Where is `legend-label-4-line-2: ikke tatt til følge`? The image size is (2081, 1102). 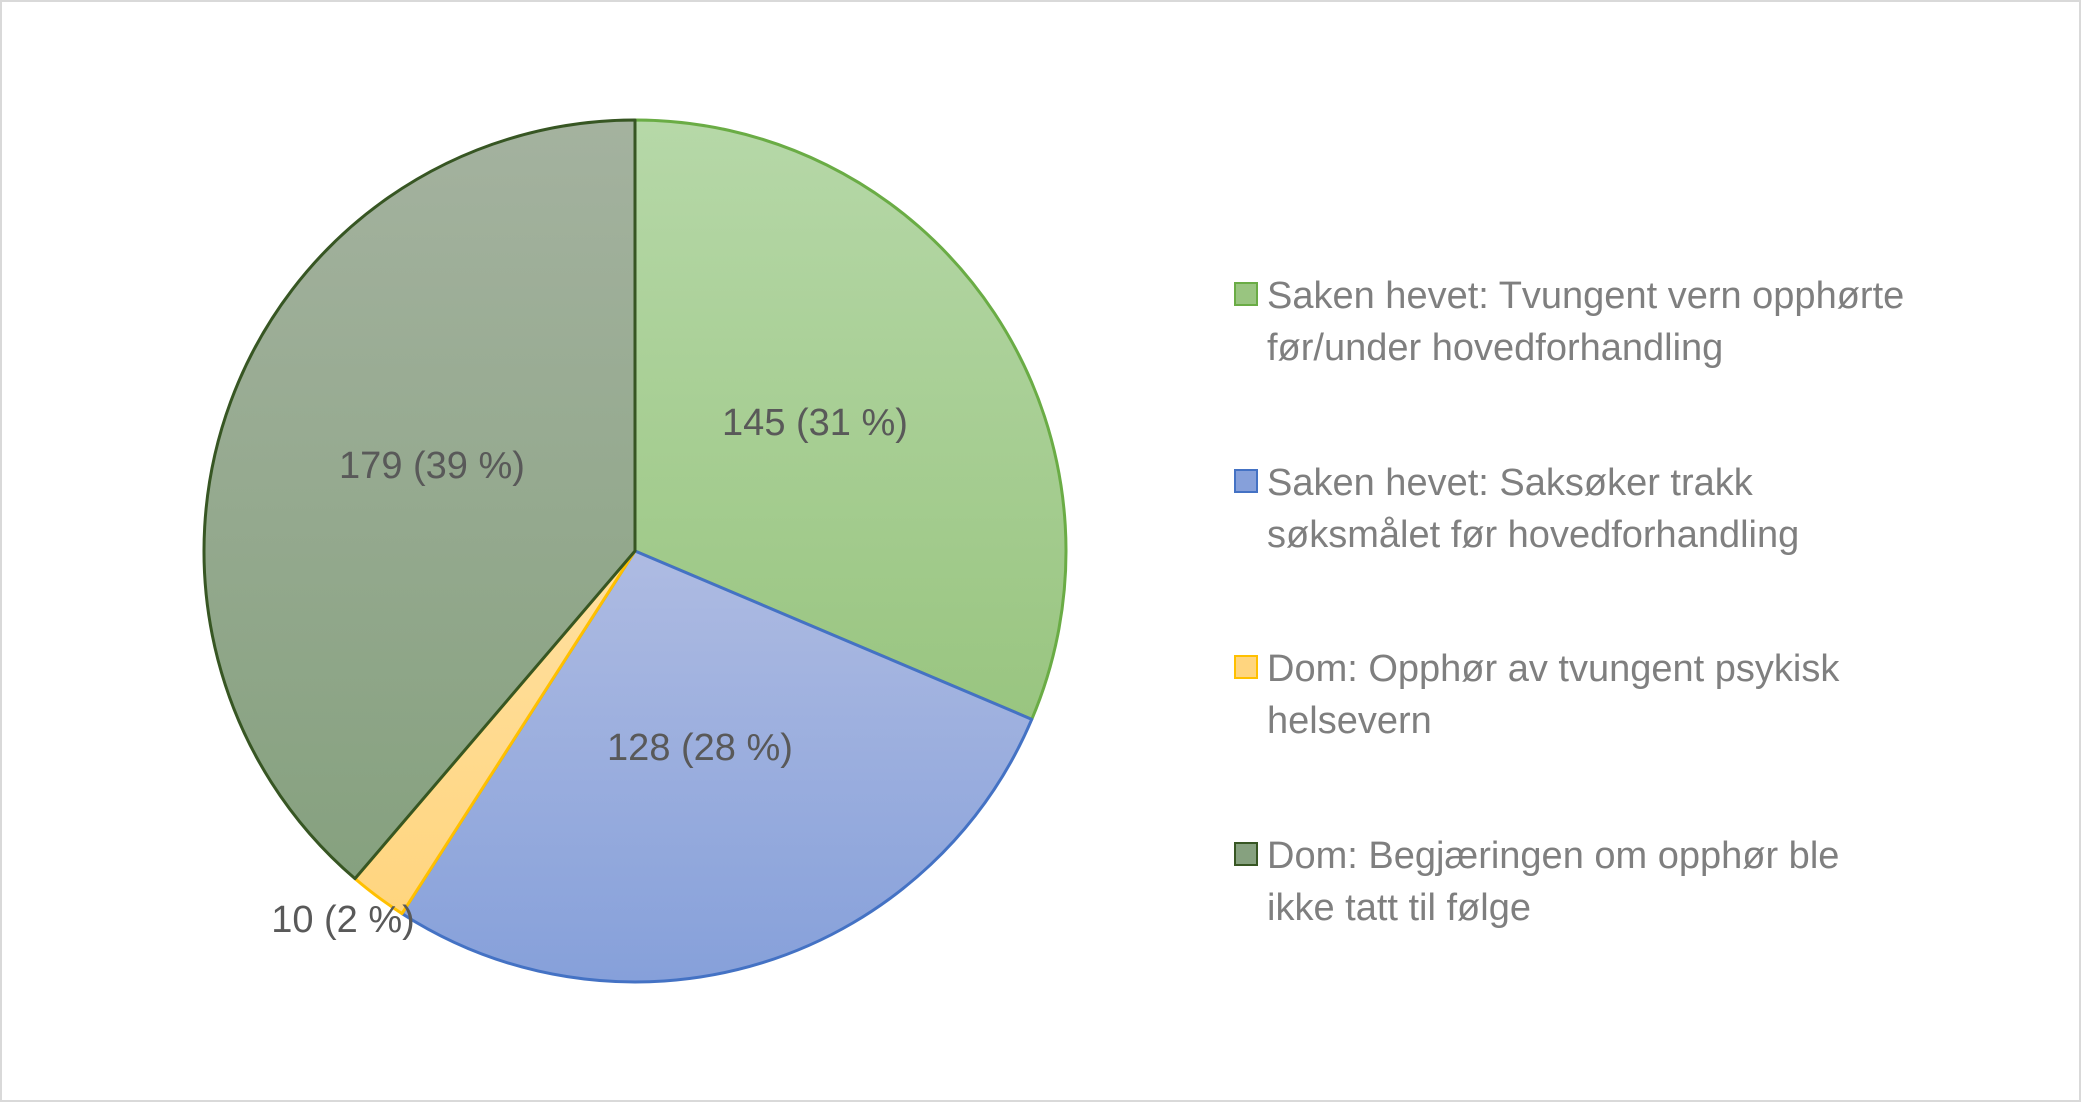 legend-label-4-line-2: ikke tatt til følge is located at coordinates (1399, 908).